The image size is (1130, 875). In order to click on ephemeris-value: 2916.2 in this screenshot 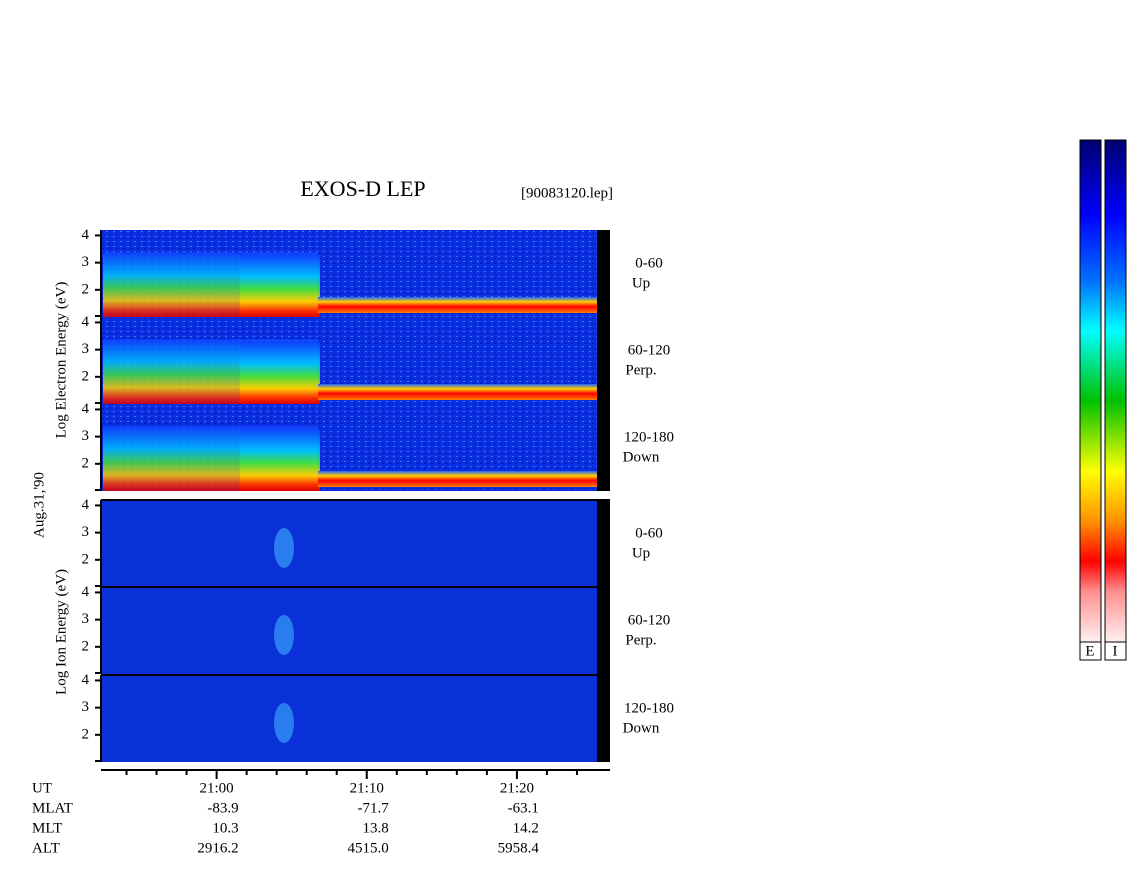, I will do `click(217, 848)`.